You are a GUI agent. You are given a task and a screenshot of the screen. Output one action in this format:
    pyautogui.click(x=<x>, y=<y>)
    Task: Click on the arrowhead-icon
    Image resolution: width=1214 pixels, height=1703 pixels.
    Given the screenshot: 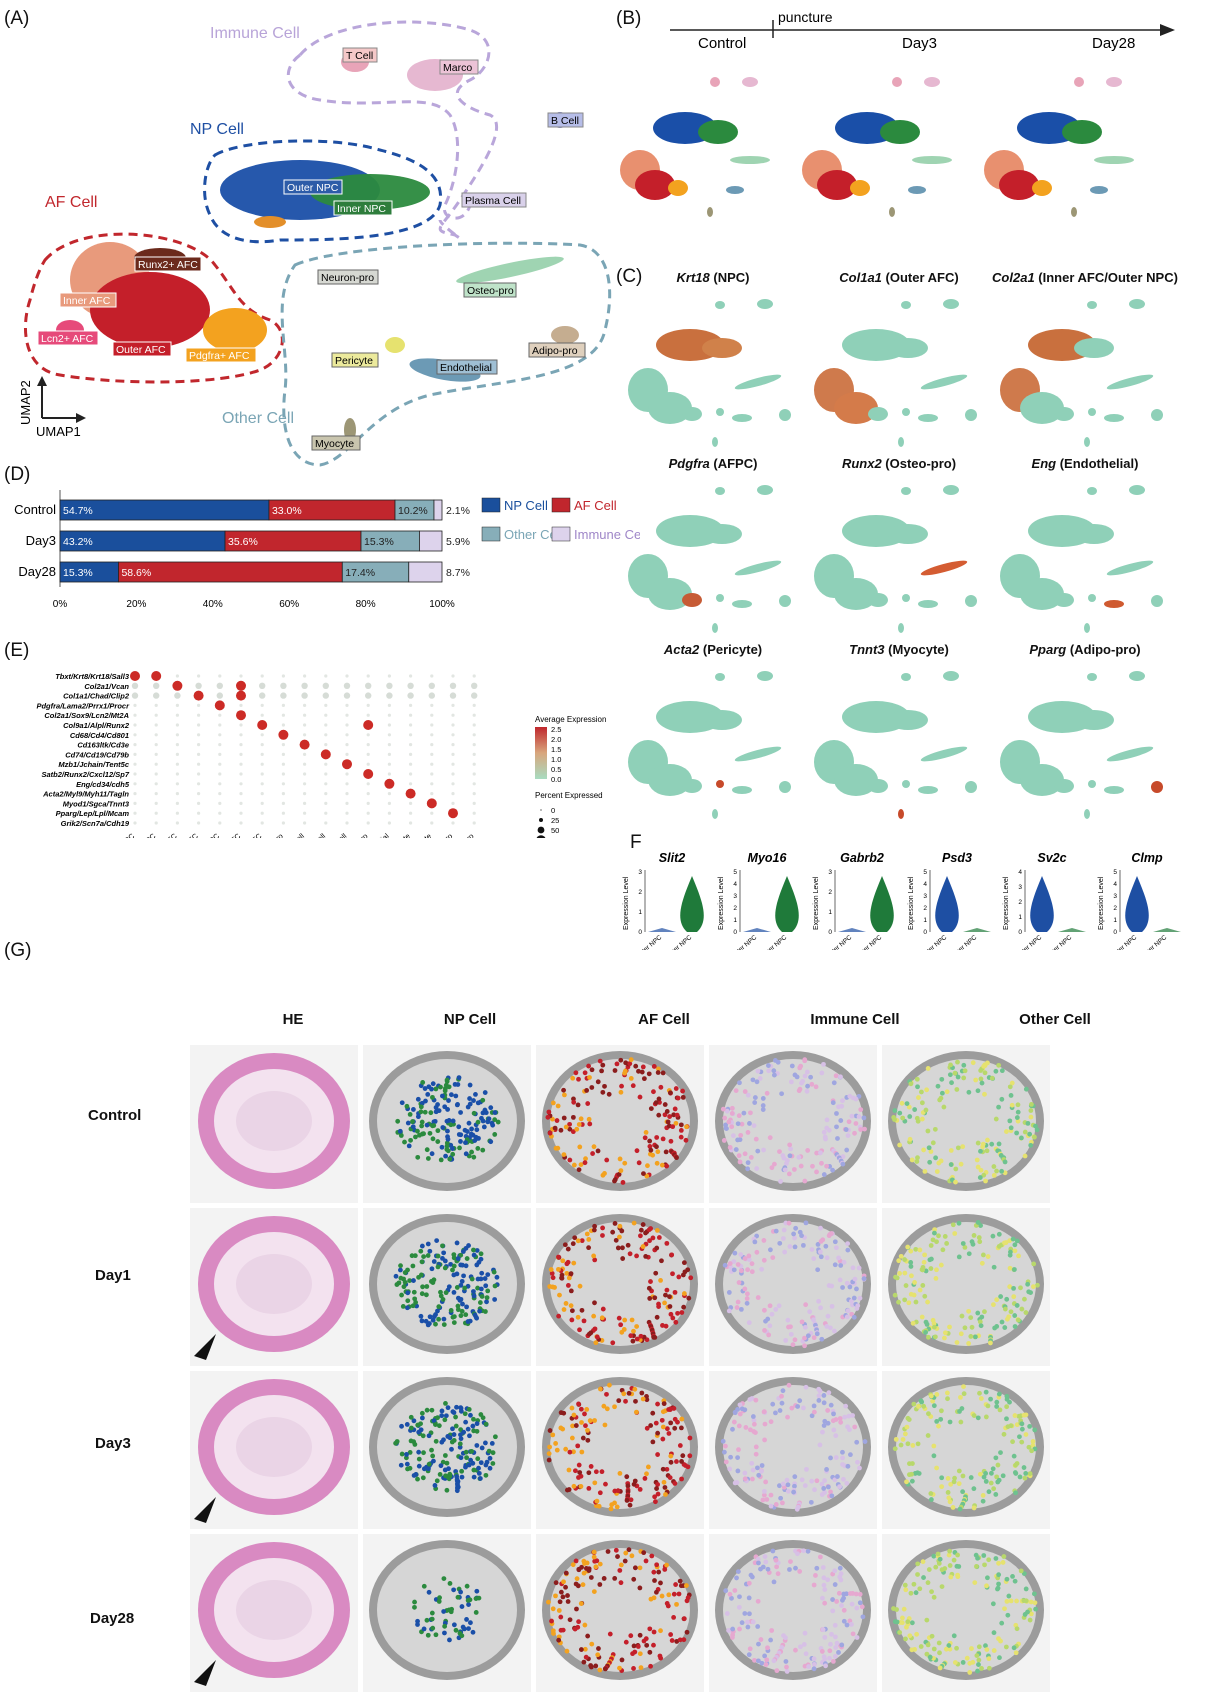 What is the action you would take?
    pyautogui.click(x=205, y=1510)
    